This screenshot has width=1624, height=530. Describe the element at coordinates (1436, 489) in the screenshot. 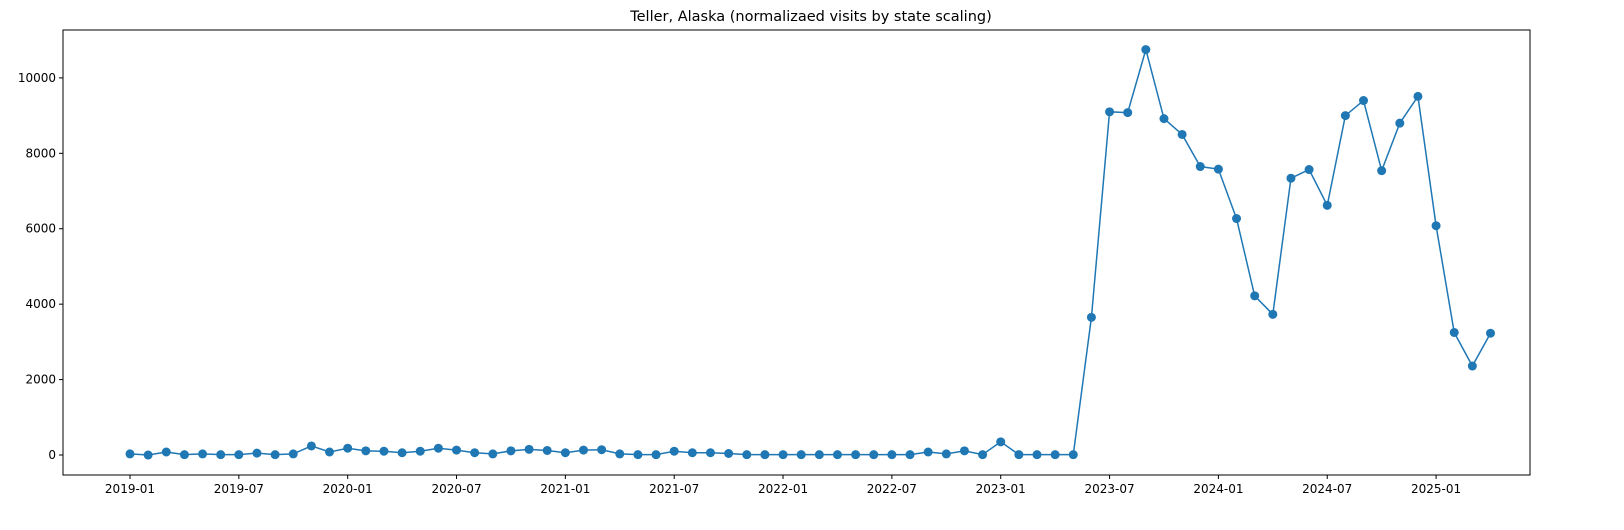

I see `x-tick-label: 2025-01` at that location.